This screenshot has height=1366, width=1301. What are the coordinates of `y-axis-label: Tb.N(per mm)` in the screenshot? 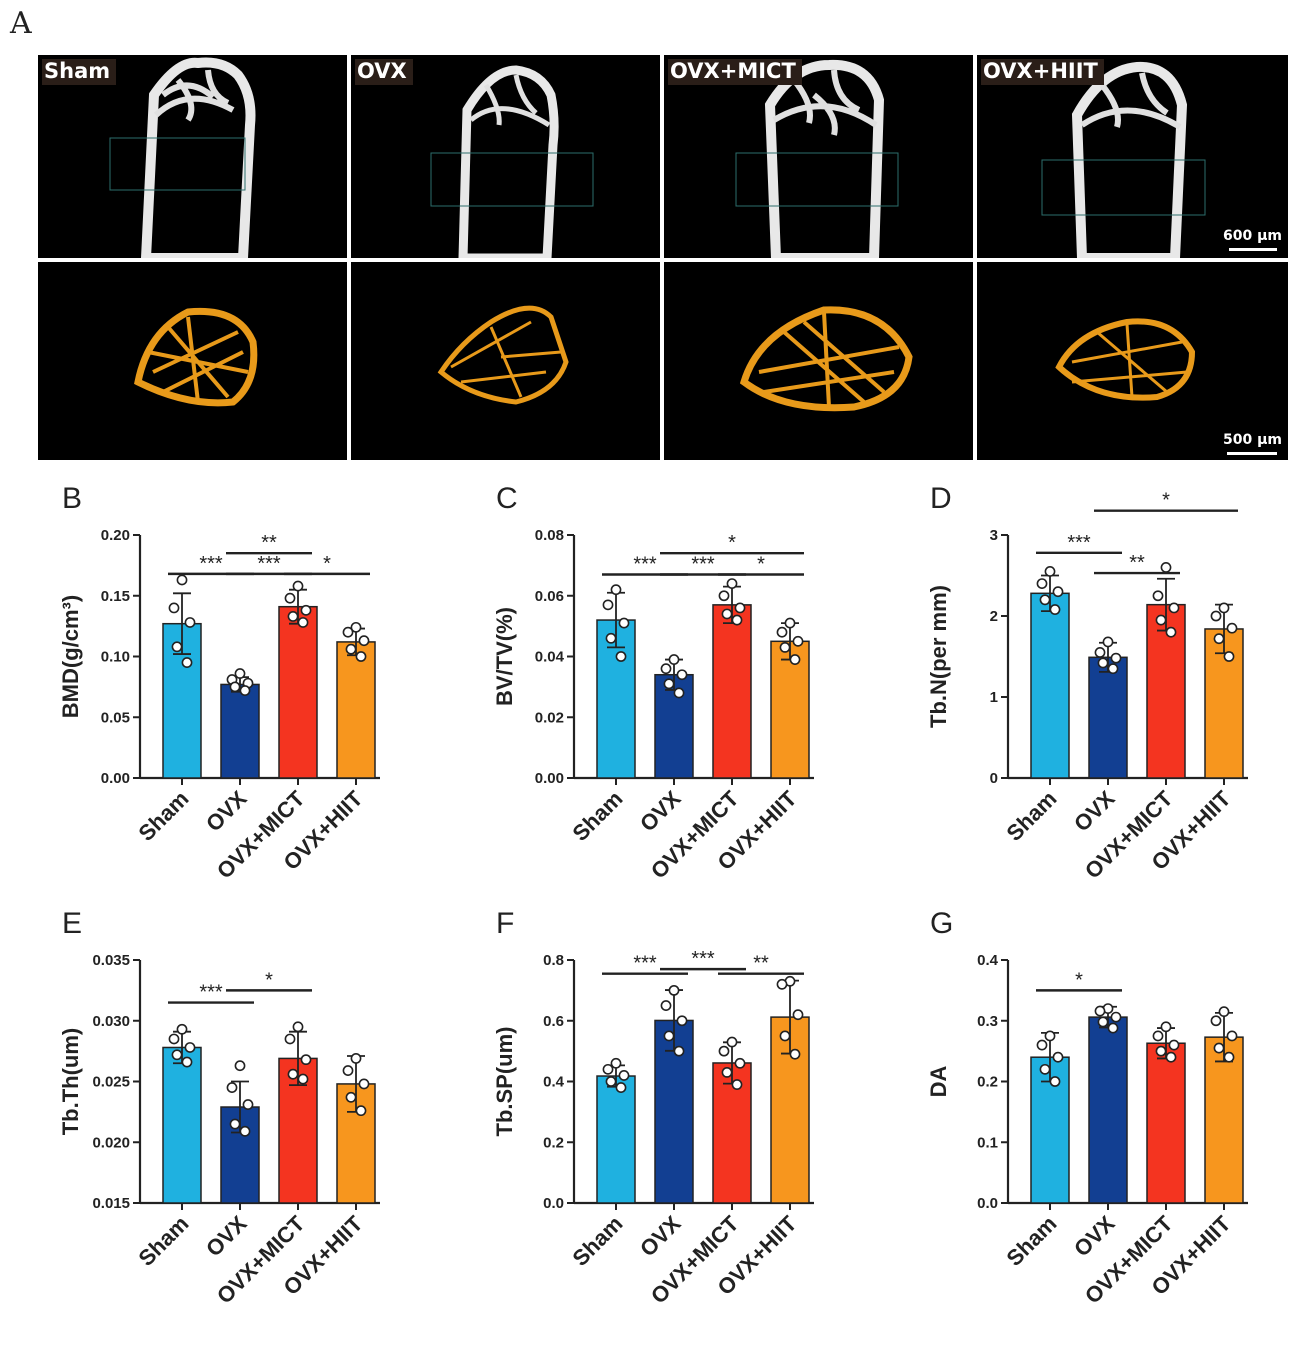 It's located at (938, 656).